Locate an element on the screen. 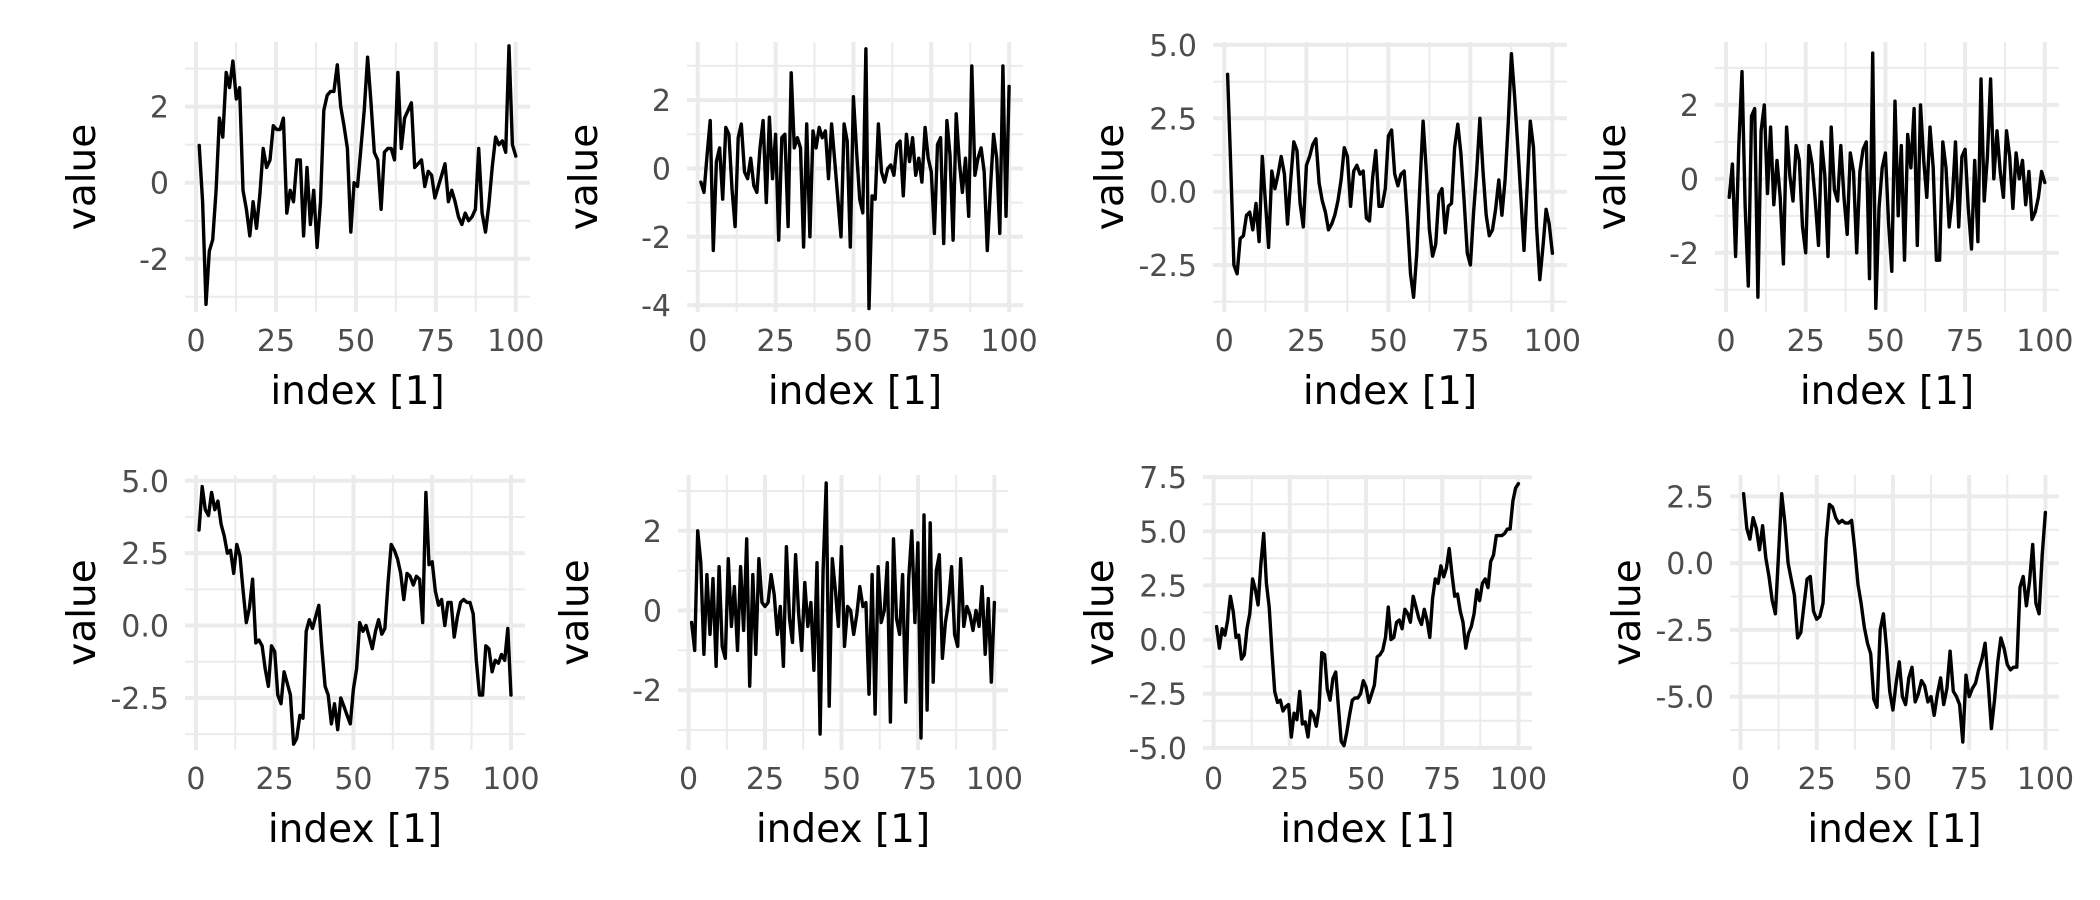 The image size is (2100, 900). chart-panel-3: 0 25 50 75 100 -2.5 0.0 2.5 5.0 index [1] value is located at coordinates (1334, 221).